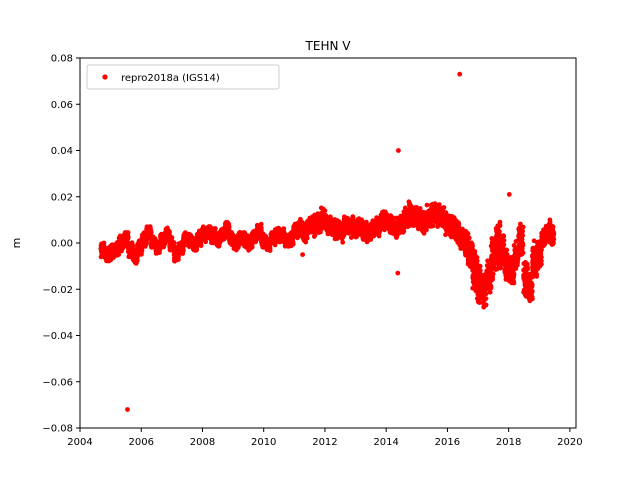  Describe the element at coordinates (328, 46) in the screenshot. I see `chart-title: TEHN V` at that location.